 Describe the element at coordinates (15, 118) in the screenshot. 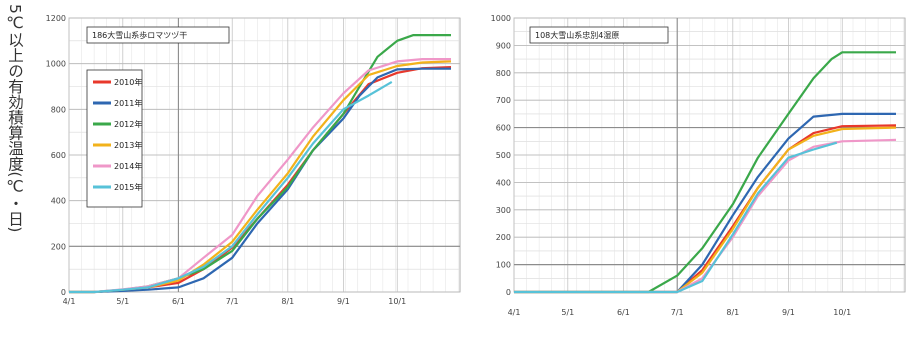

I see `y-axis-title: 5℃以上の有効積算温度(℃・日)` at that location.